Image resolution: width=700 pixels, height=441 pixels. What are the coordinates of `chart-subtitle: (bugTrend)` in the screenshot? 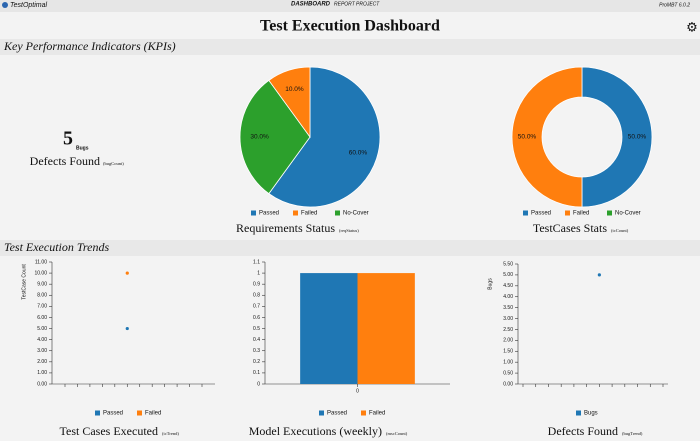 It's located at (632, 433).